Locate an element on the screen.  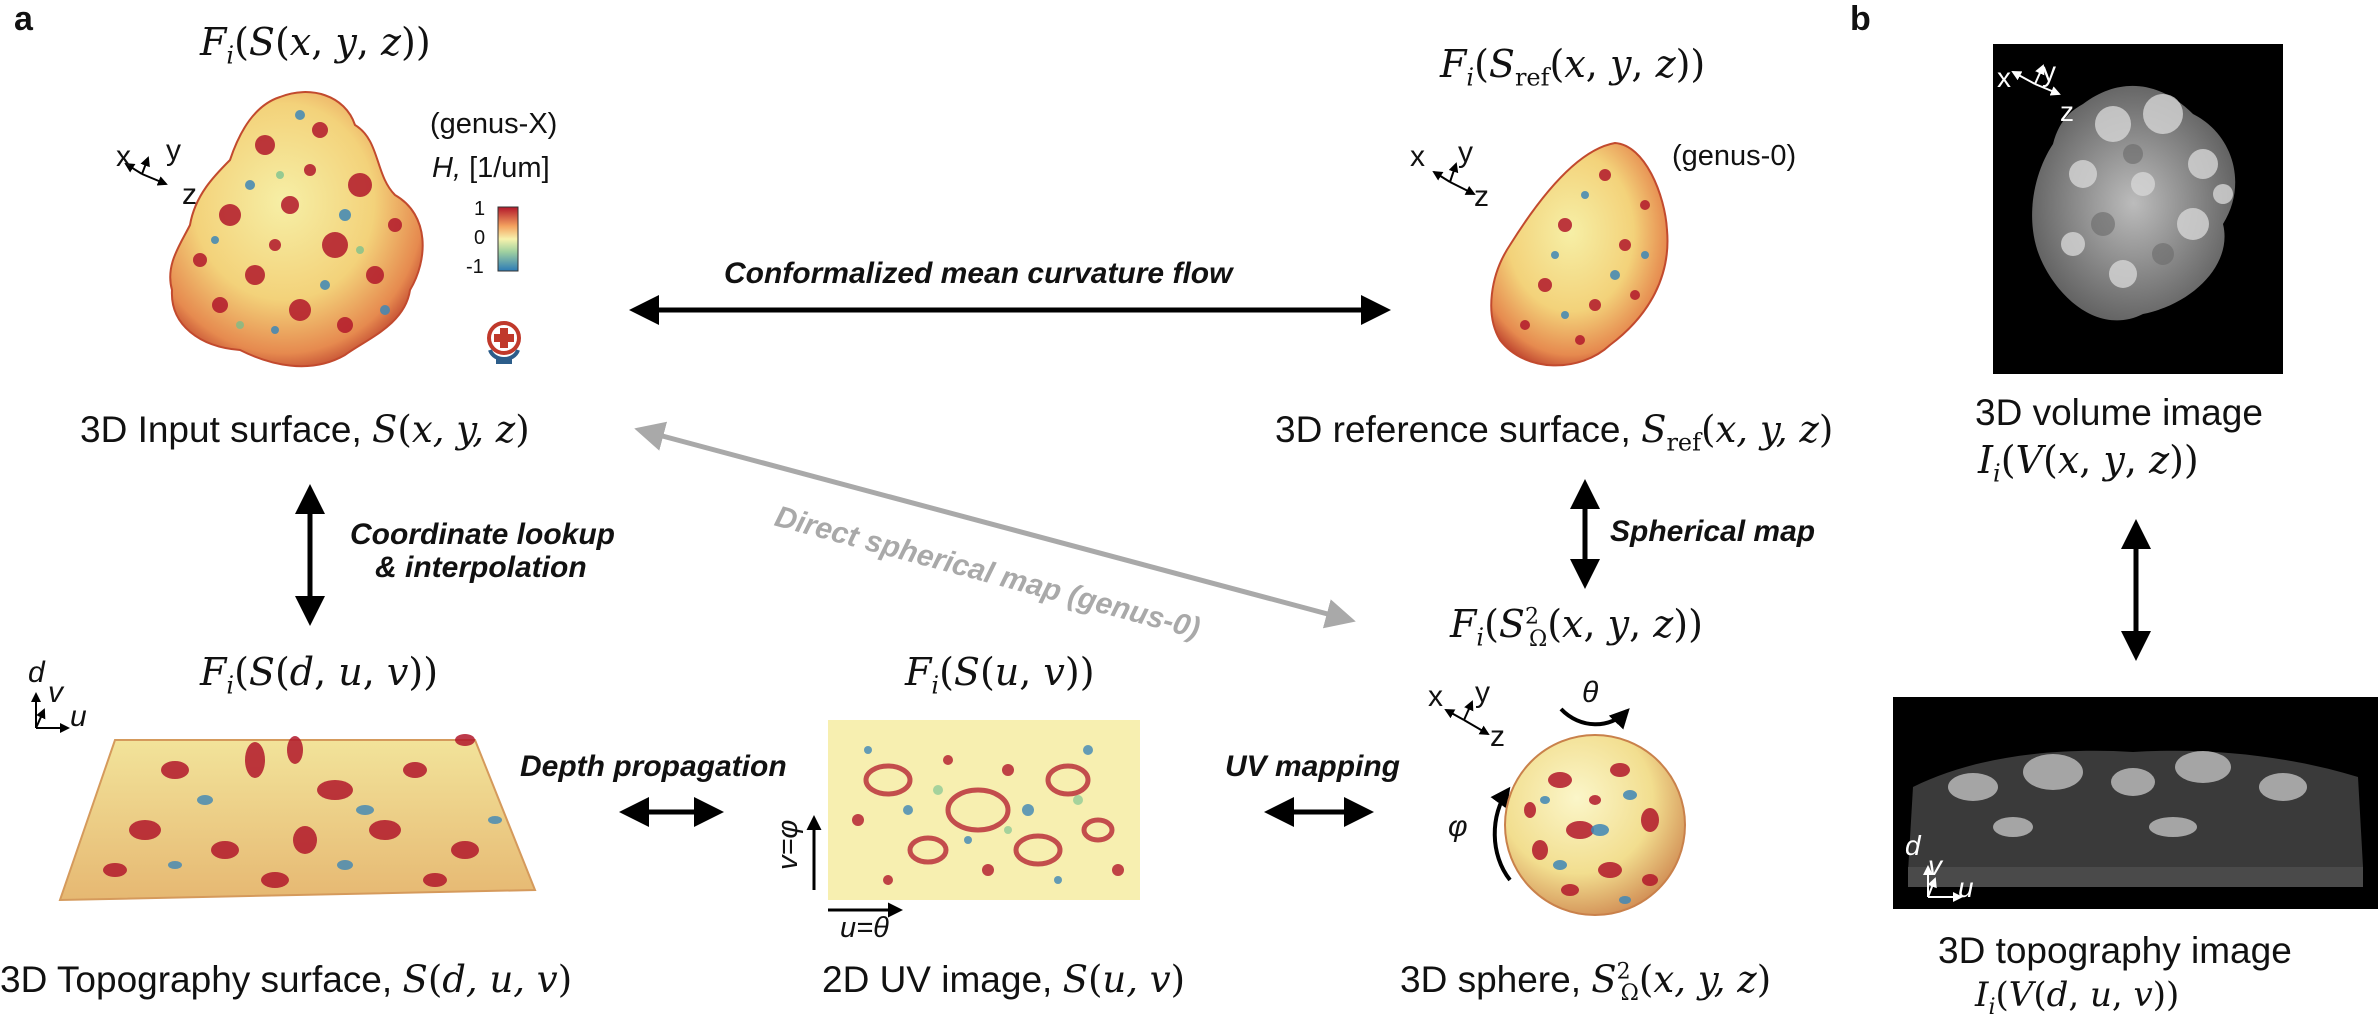
topography-image-caption: 3D topography image is located at coordinates (2115, 950).